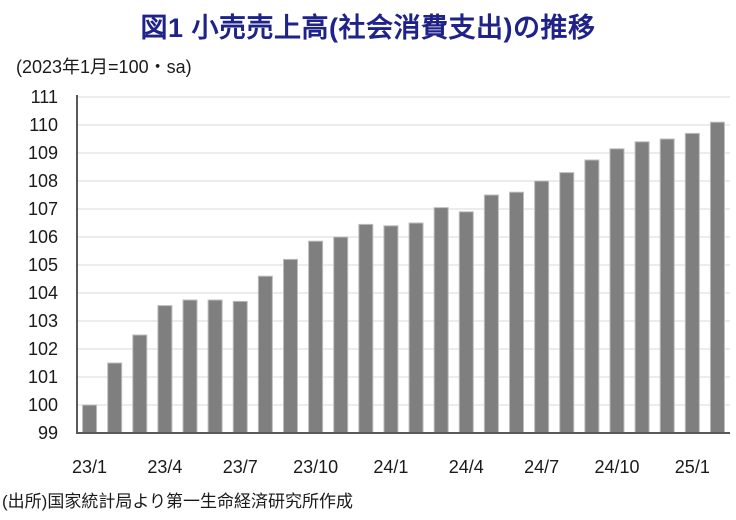 The width and height of the screenshot is (736, 520). What do you see at coordinates (541, 467) in the screenshot?
I see `x-tick-label: 24/7` at bounding box center [541, 467].